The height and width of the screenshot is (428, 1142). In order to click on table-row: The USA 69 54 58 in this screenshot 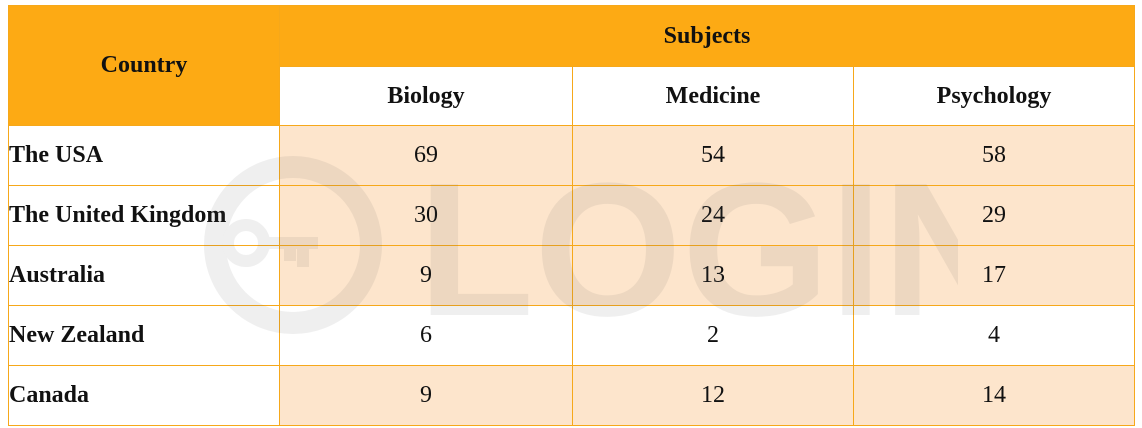, I will do `click(572, 155)`.